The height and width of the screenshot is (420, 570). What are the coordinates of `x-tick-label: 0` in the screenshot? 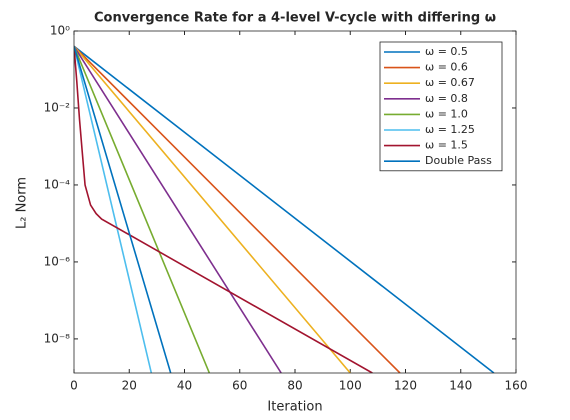 It's located at (74, 386).